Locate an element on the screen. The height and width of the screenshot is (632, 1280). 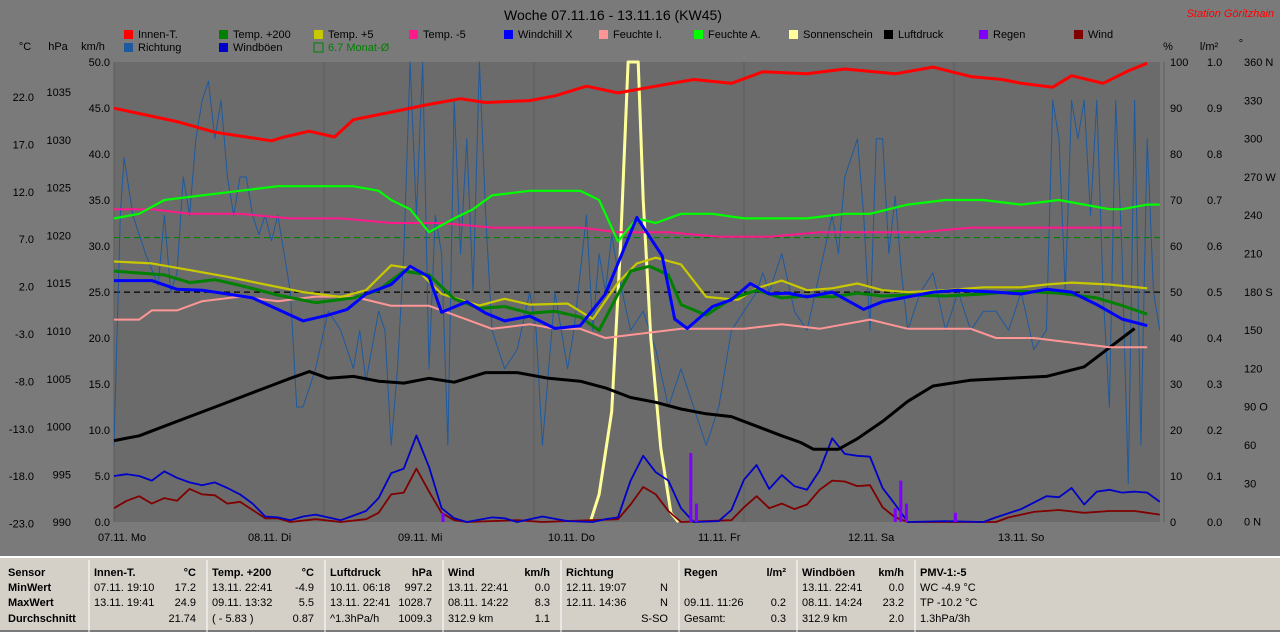
hpa-tick-label: 1010 is located at coordinates (59, 332).